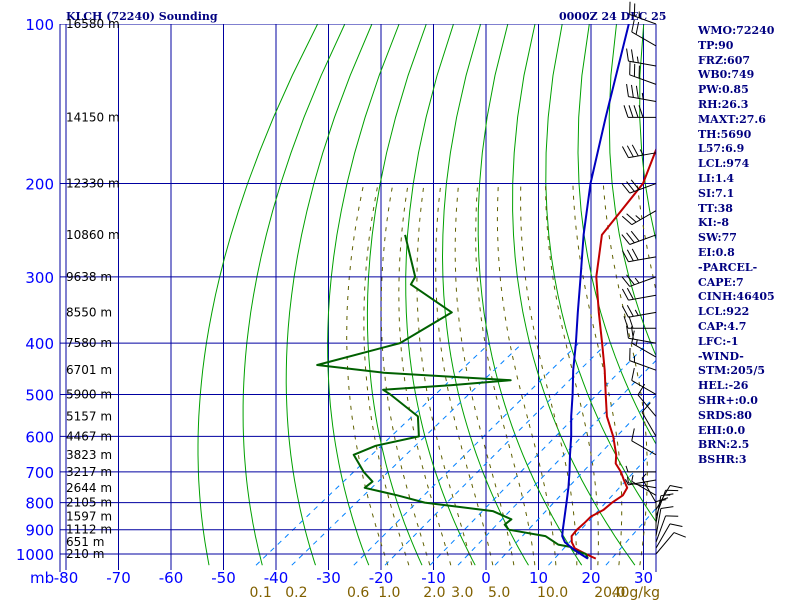 This screenshot has height=600, width=800. Describe the element at coordinates (728, 400) in the screenshot. I see `index-item: SHR+:0.0` at that location.